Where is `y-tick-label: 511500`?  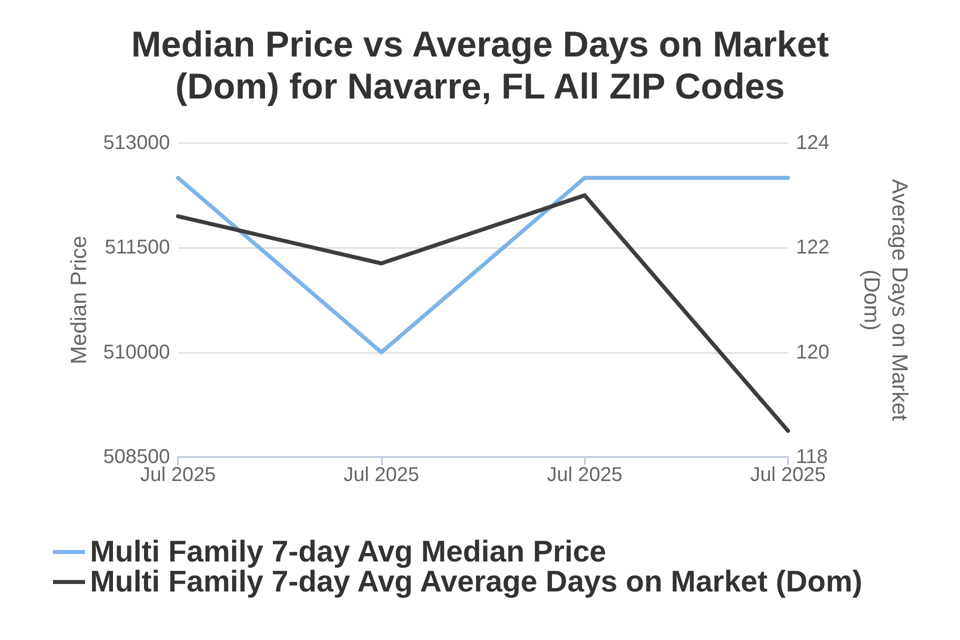 y-tick-label: 511500 is located at coordinates (137, 247).